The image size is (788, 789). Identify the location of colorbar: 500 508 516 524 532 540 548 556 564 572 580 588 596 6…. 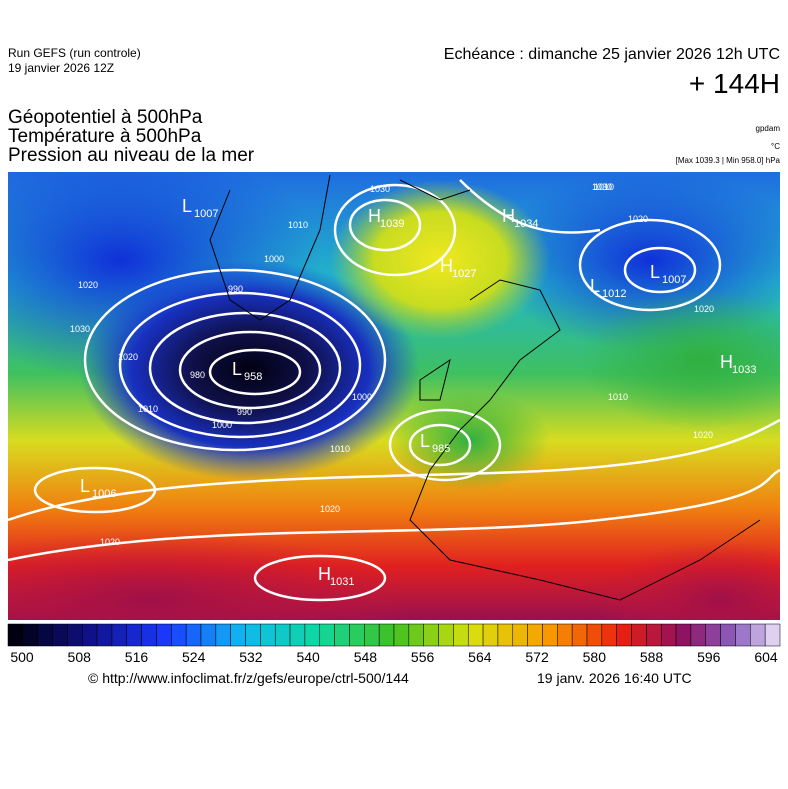
(394, 644).